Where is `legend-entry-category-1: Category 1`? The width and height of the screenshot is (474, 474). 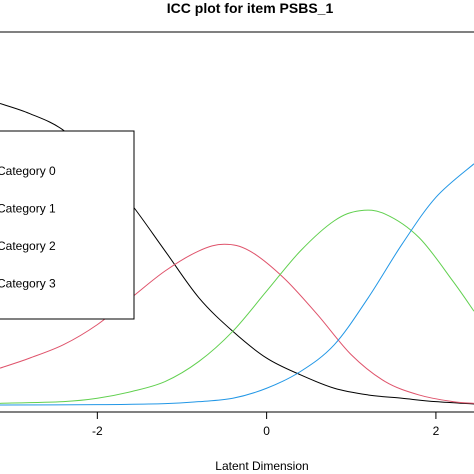 legend-entry-category-1: Category 1 is located at coordinates (28, 209).